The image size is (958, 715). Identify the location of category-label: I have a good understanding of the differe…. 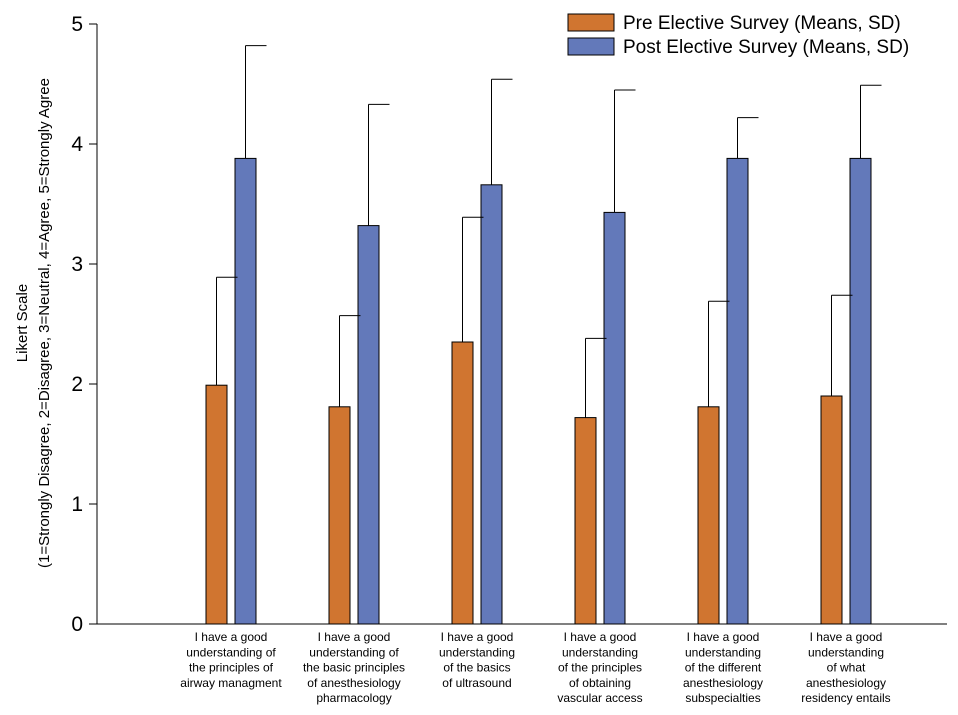
(723, 667).